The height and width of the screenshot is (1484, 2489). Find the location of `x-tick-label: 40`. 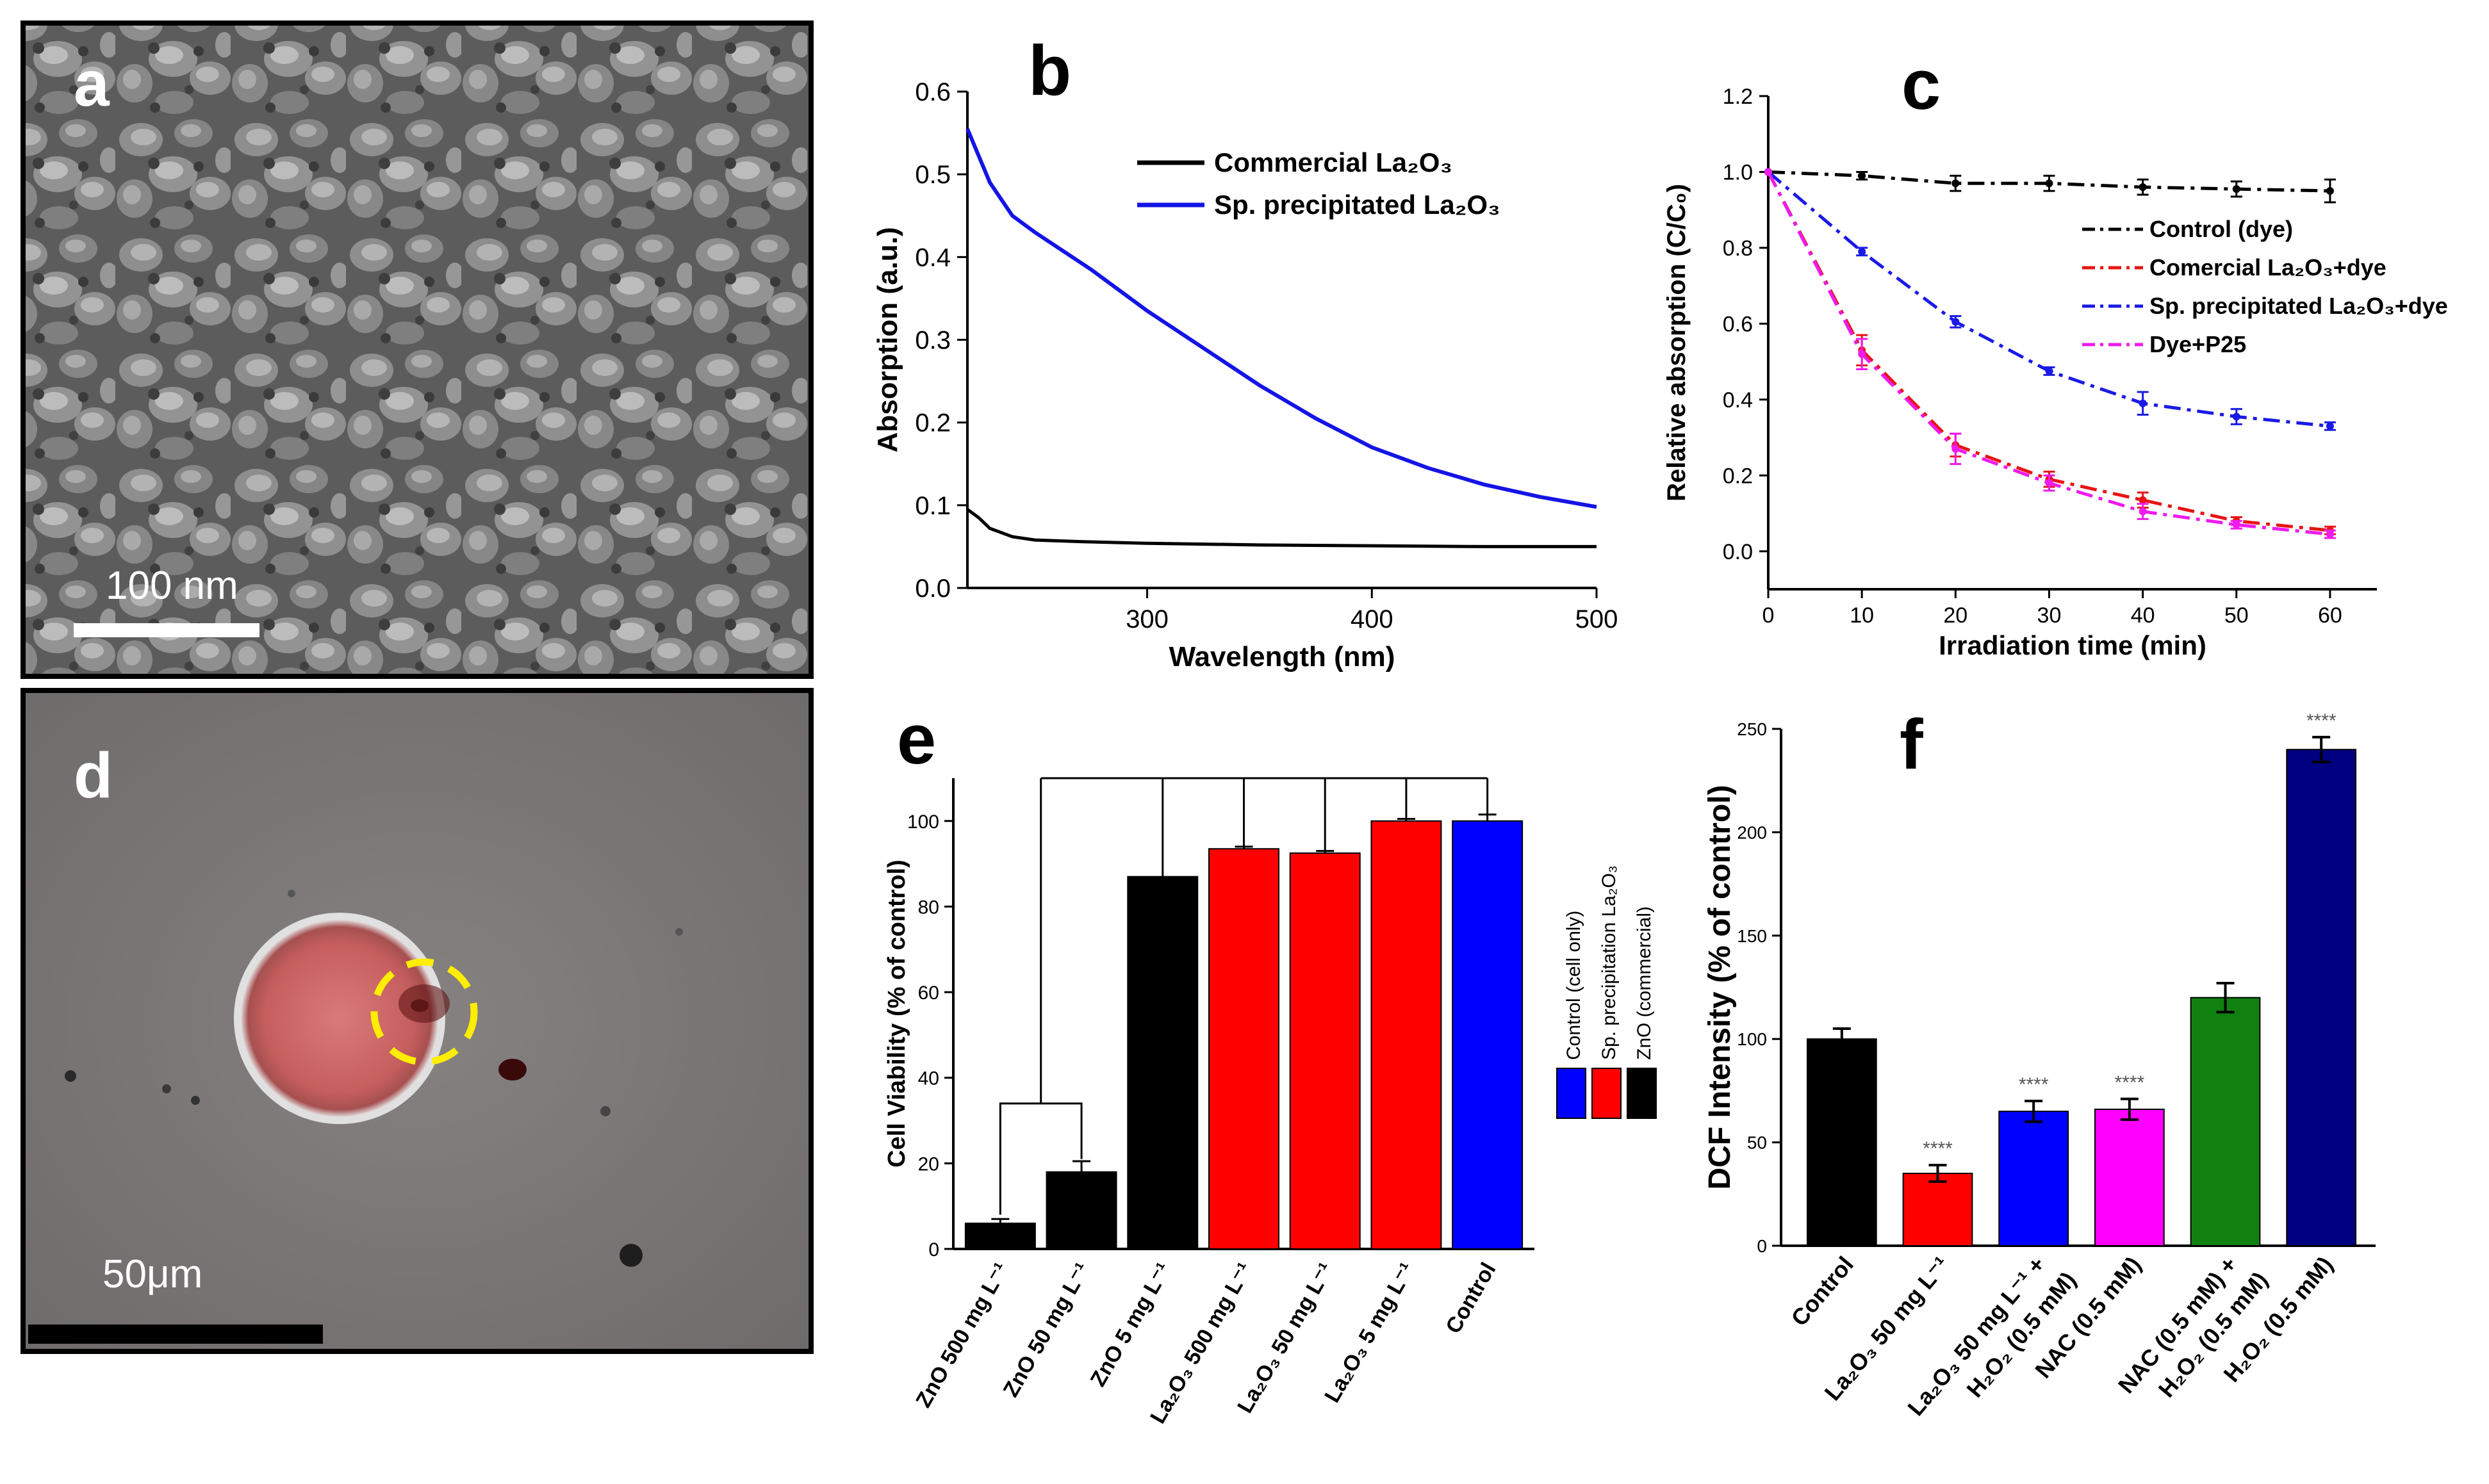

x-tick-label: 40 is located at coordinates (2143, 615).